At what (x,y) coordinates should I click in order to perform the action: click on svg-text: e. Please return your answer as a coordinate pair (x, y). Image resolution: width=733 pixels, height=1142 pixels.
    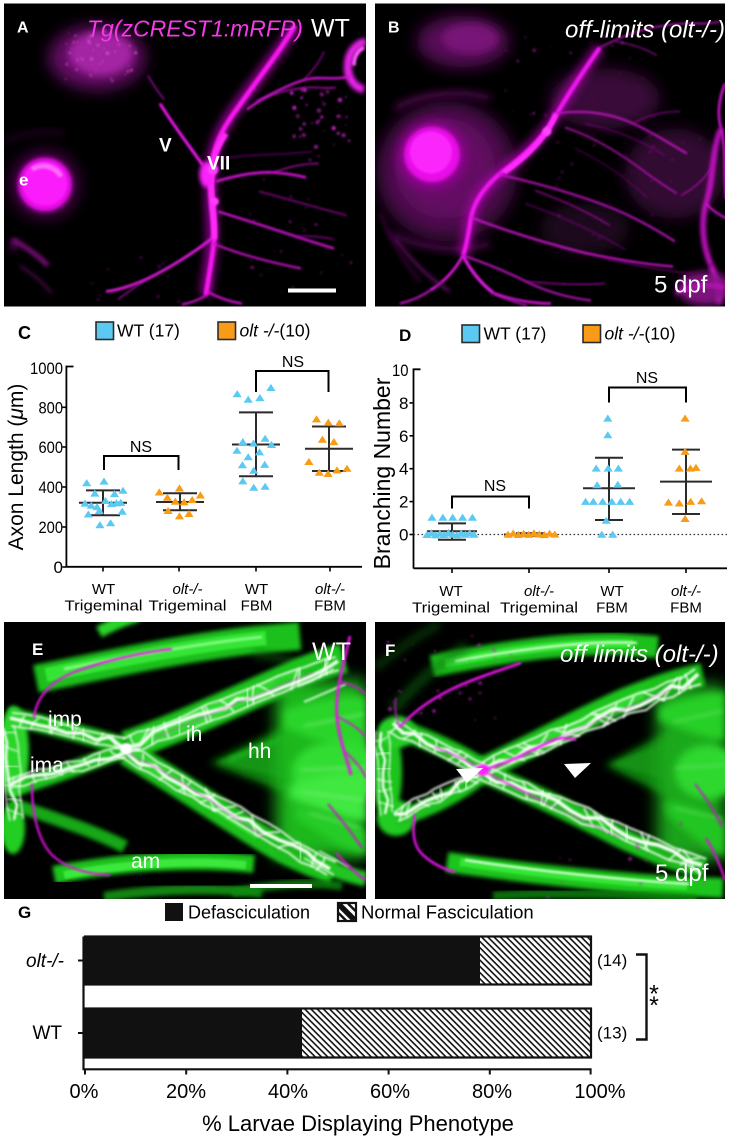
    Looking at the image, I should click on (23, 180).